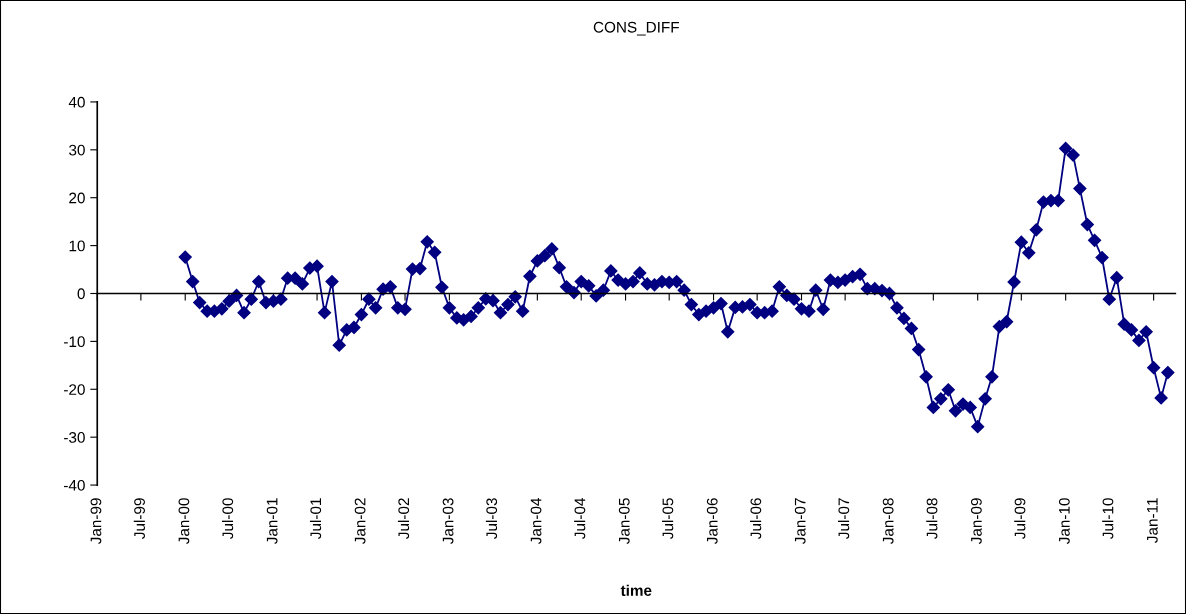 This screenshot has width=1186, height=614. I want to click on x-tick-label: Jan-01, so click(272, 521).